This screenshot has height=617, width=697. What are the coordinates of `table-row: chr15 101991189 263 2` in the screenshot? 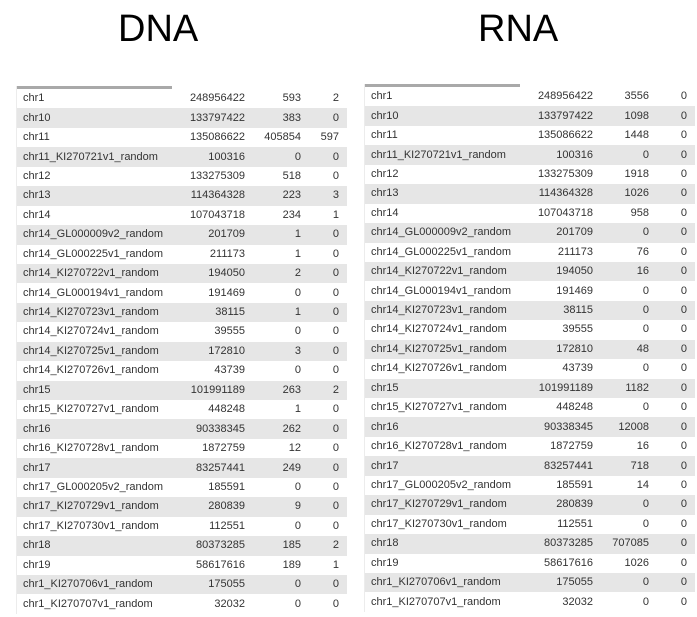 It's located at (182, 390).